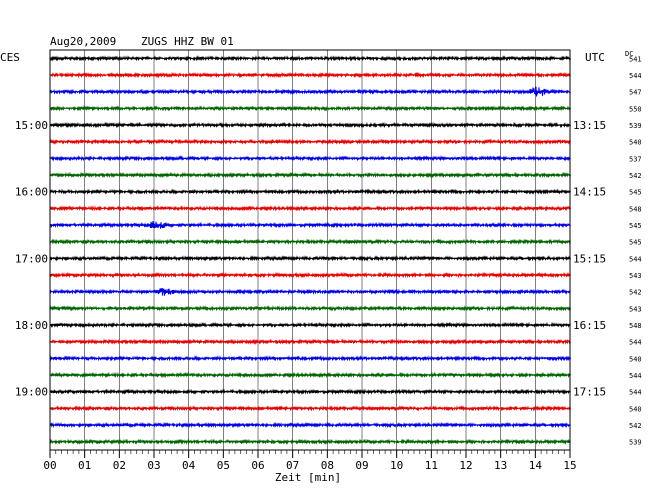 The image size is (650, 494). I want to click on x-tick-label: 14, so click(536, 465).